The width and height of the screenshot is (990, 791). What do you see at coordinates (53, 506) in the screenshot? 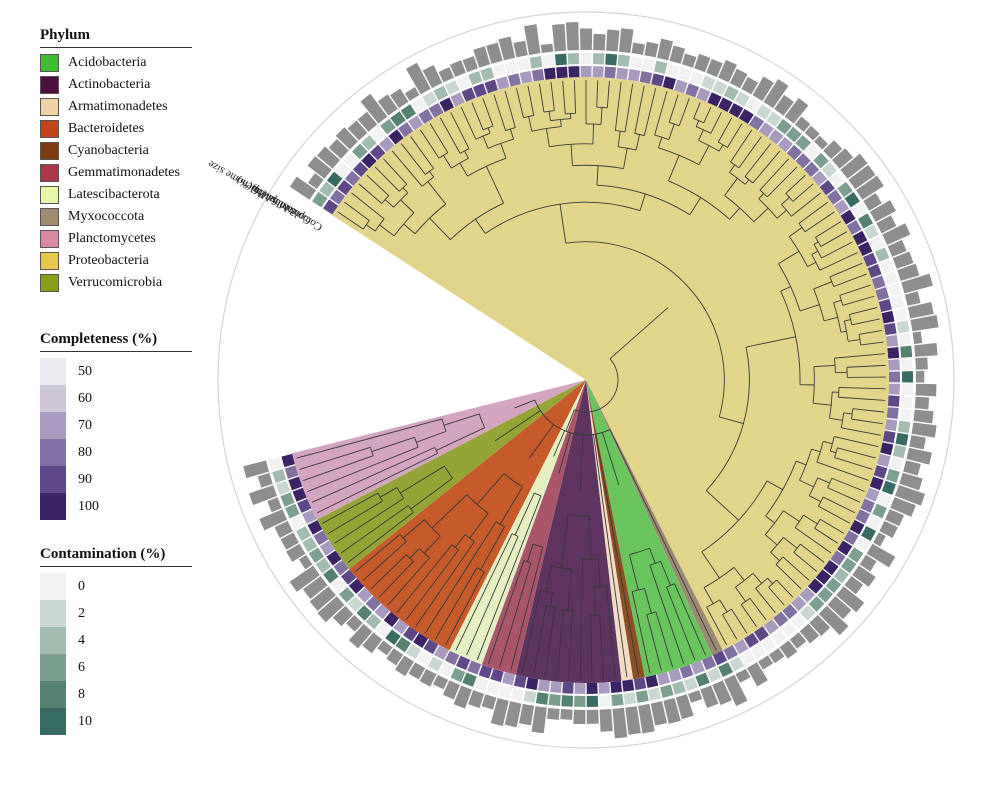
I see `completeness-scale-swatch` at bounding box center [53, 506].